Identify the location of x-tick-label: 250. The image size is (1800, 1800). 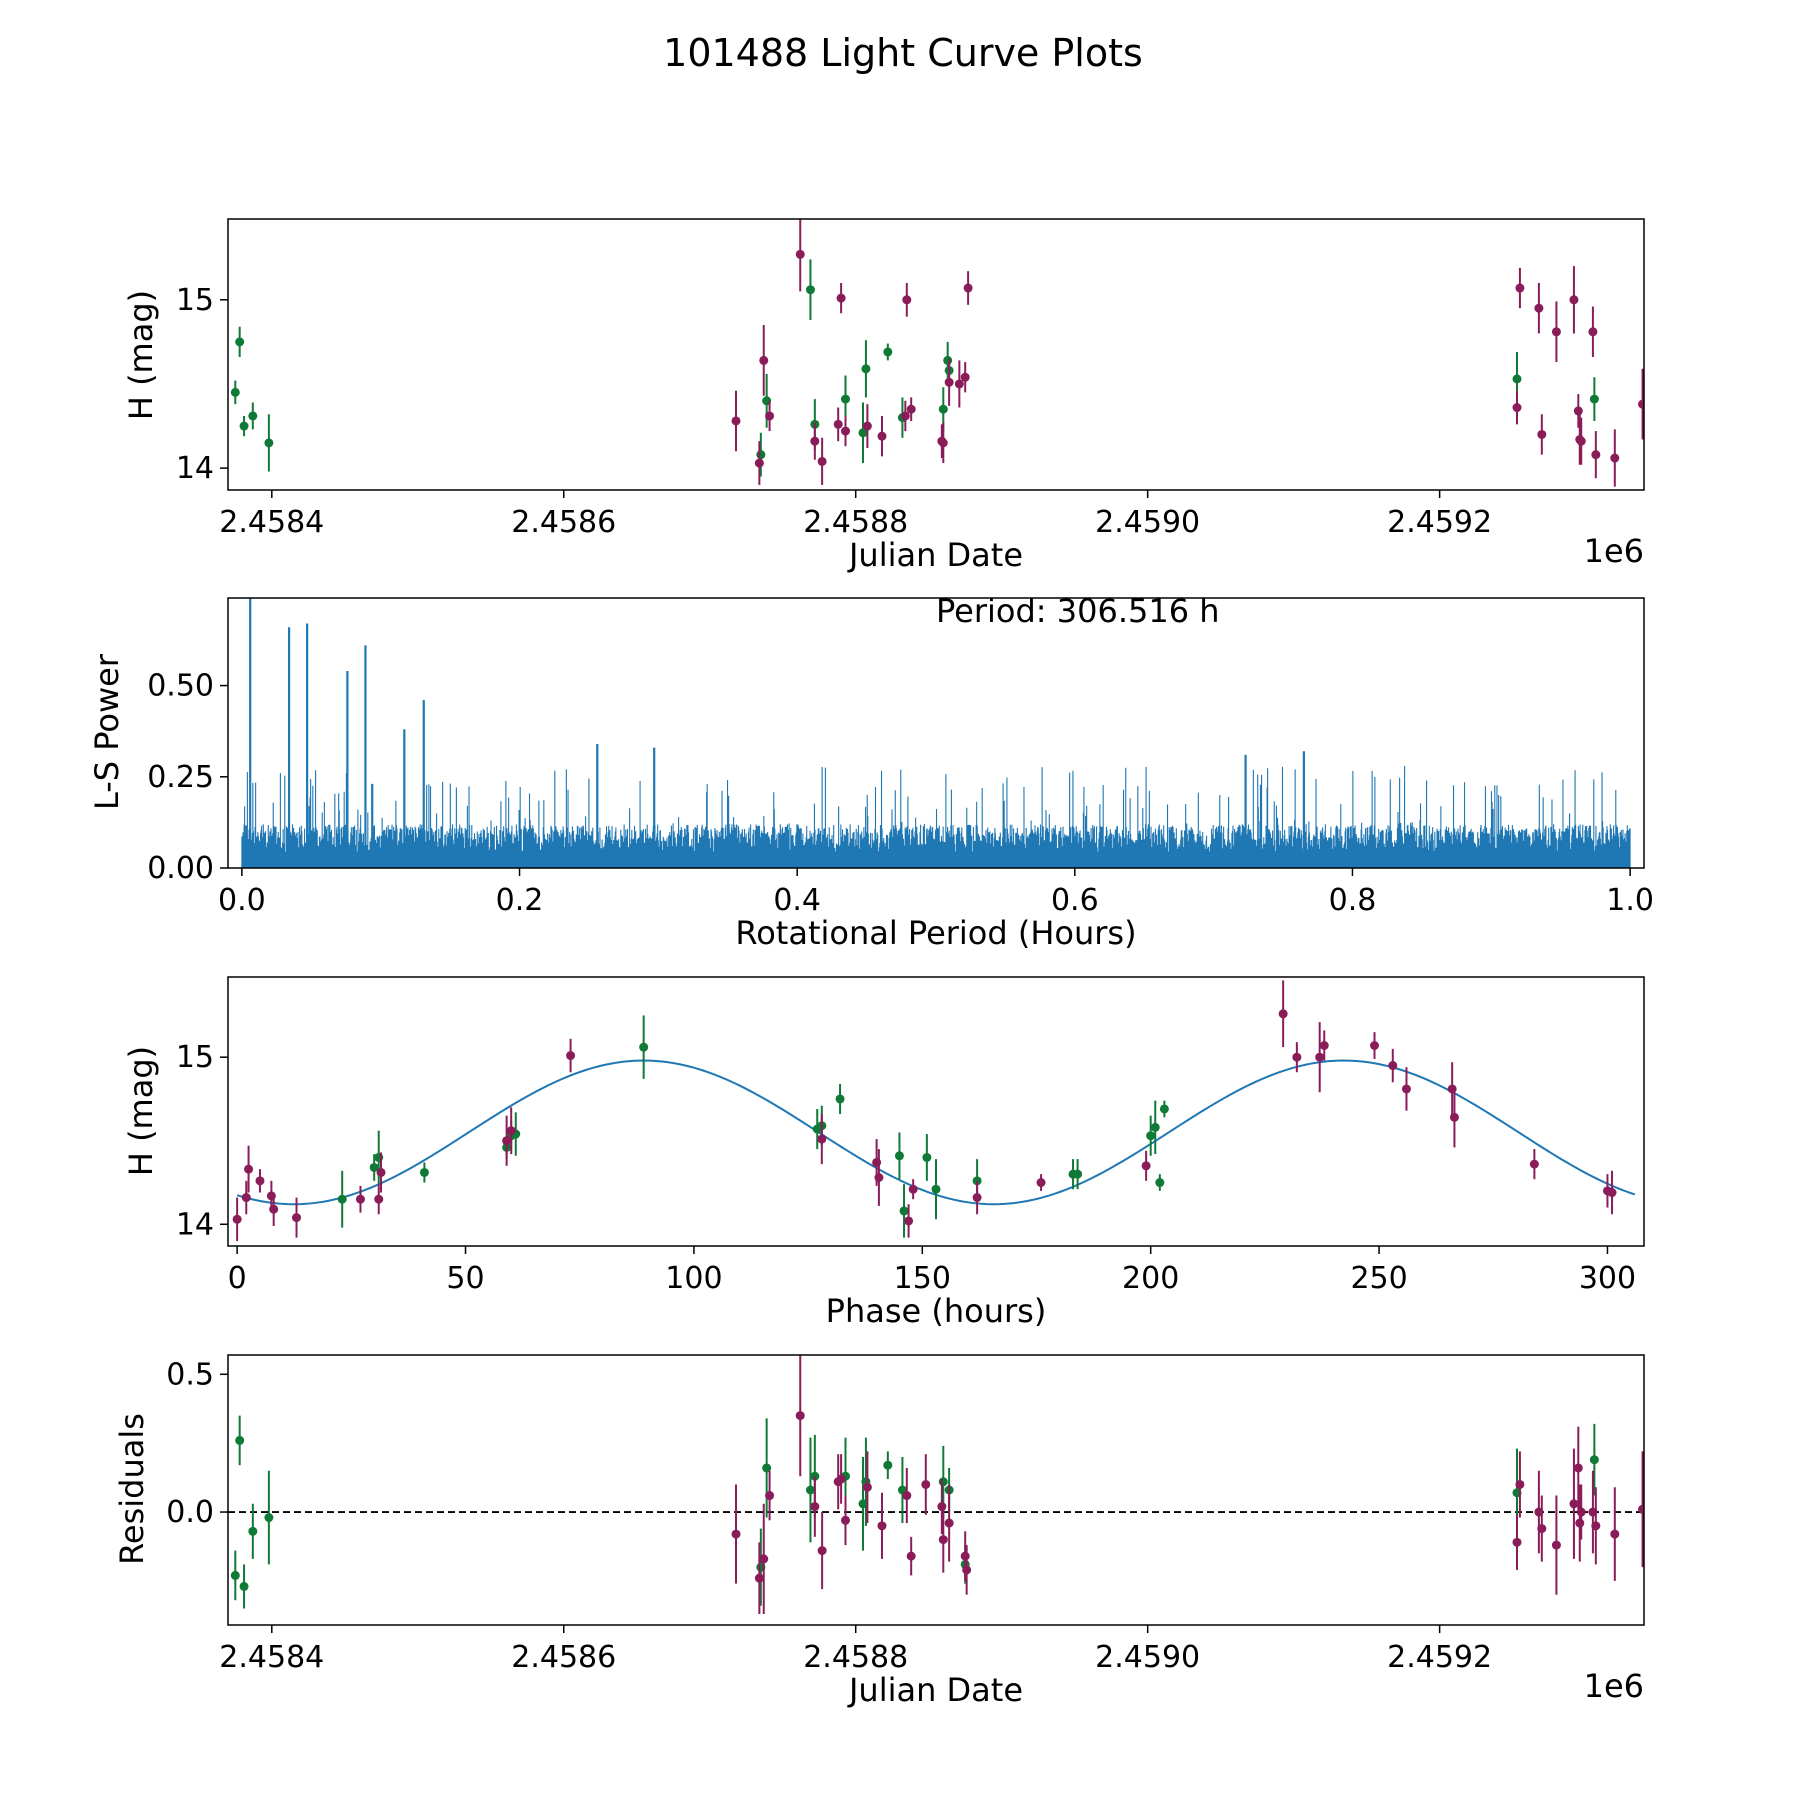
(1378, 1278).